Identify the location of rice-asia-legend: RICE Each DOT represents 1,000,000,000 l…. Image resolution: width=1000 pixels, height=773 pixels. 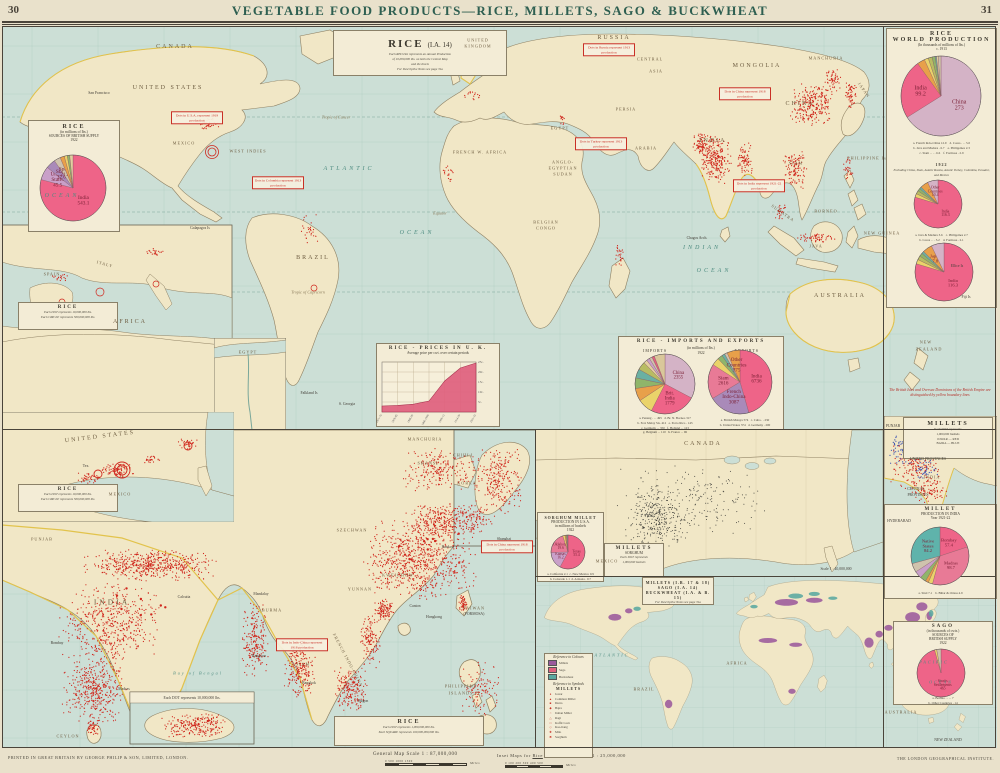
(409, 731).